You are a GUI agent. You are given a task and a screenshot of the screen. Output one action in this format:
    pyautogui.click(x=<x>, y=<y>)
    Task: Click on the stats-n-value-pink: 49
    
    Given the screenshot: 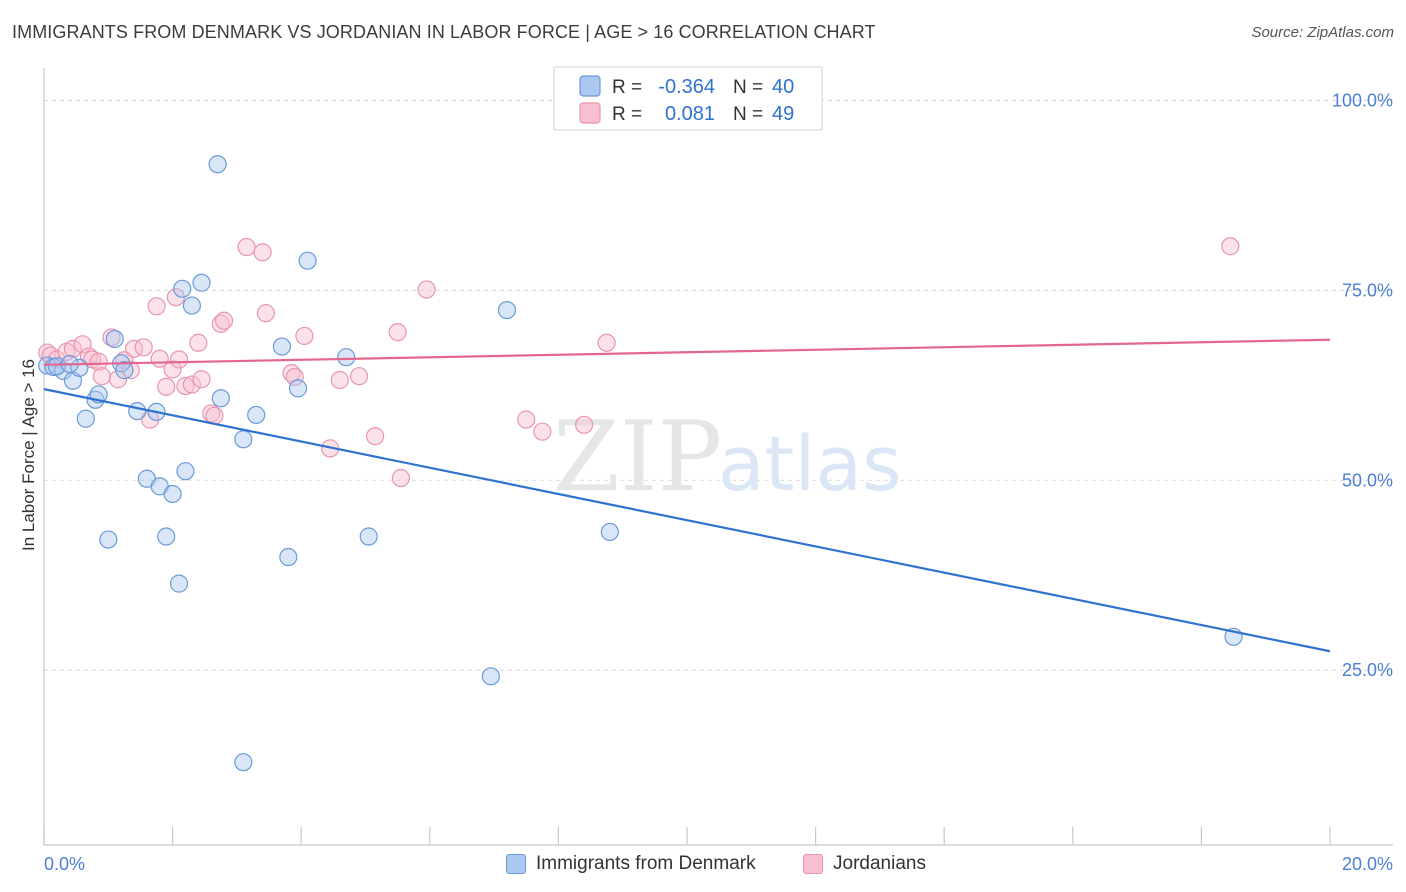 What is the action you would take?
    pyautogui.click(x=783, y=114)
    